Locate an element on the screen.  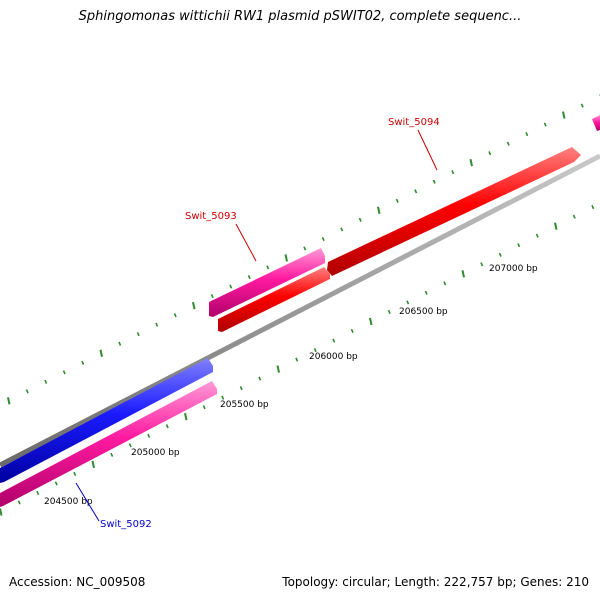
gene-label-swit-5094: Swit_5094 is located at coordinates (414, 122).